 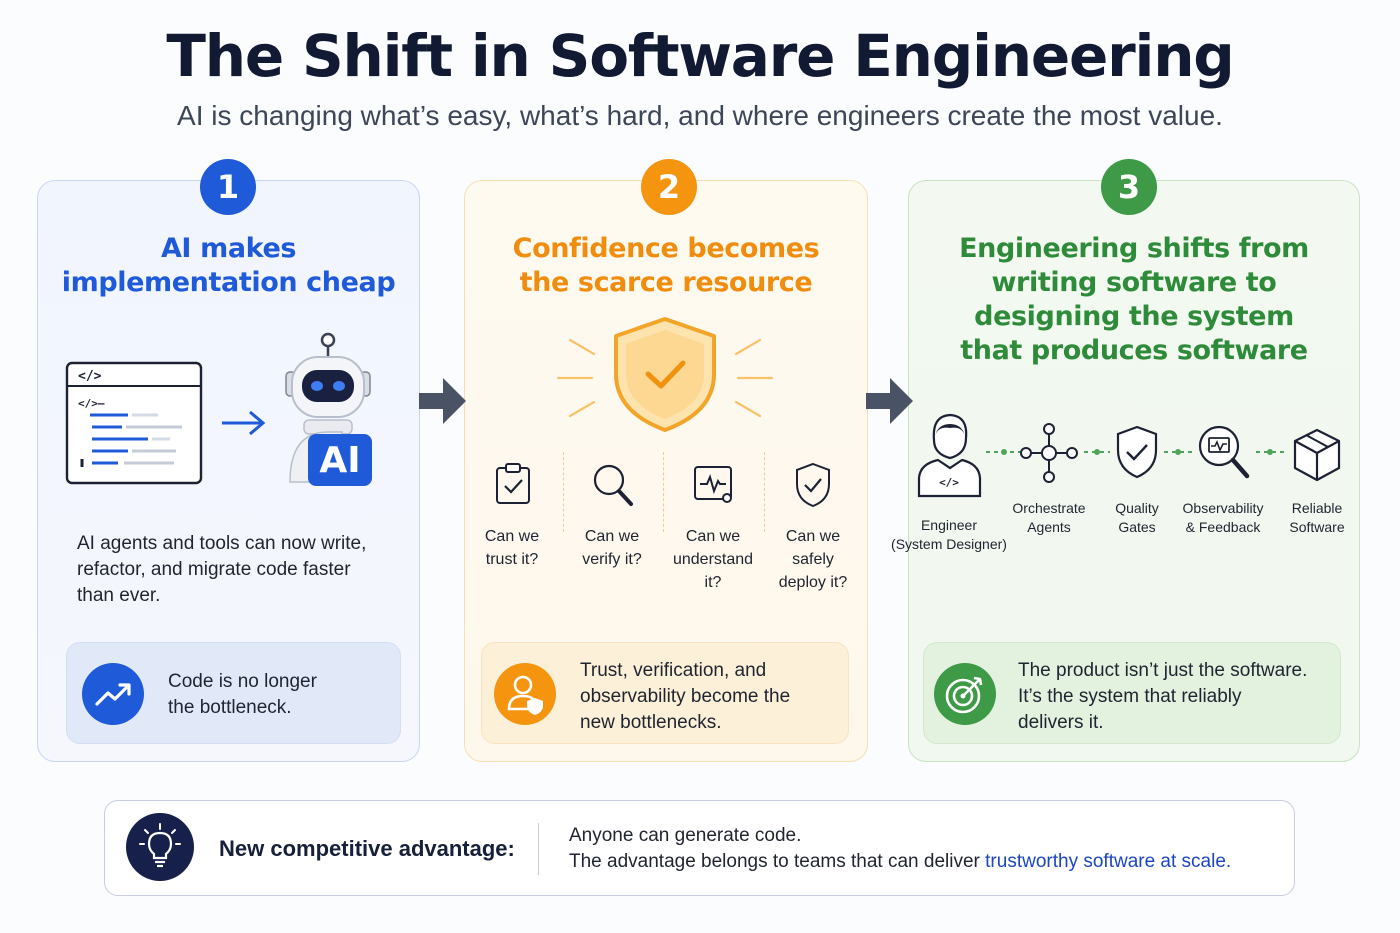 I want to click on lightbulb-icon, so click(x=160, y=847).